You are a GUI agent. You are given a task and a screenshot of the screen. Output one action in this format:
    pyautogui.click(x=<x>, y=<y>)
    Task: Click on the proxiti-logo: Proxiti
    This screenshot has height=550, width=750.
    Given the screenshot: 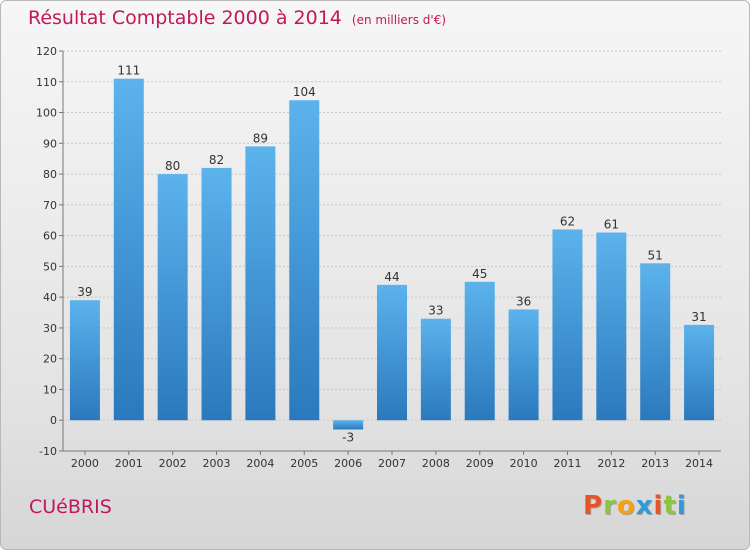 What is the action you would take?
    pyautogui.click(x=635, y=506)
    